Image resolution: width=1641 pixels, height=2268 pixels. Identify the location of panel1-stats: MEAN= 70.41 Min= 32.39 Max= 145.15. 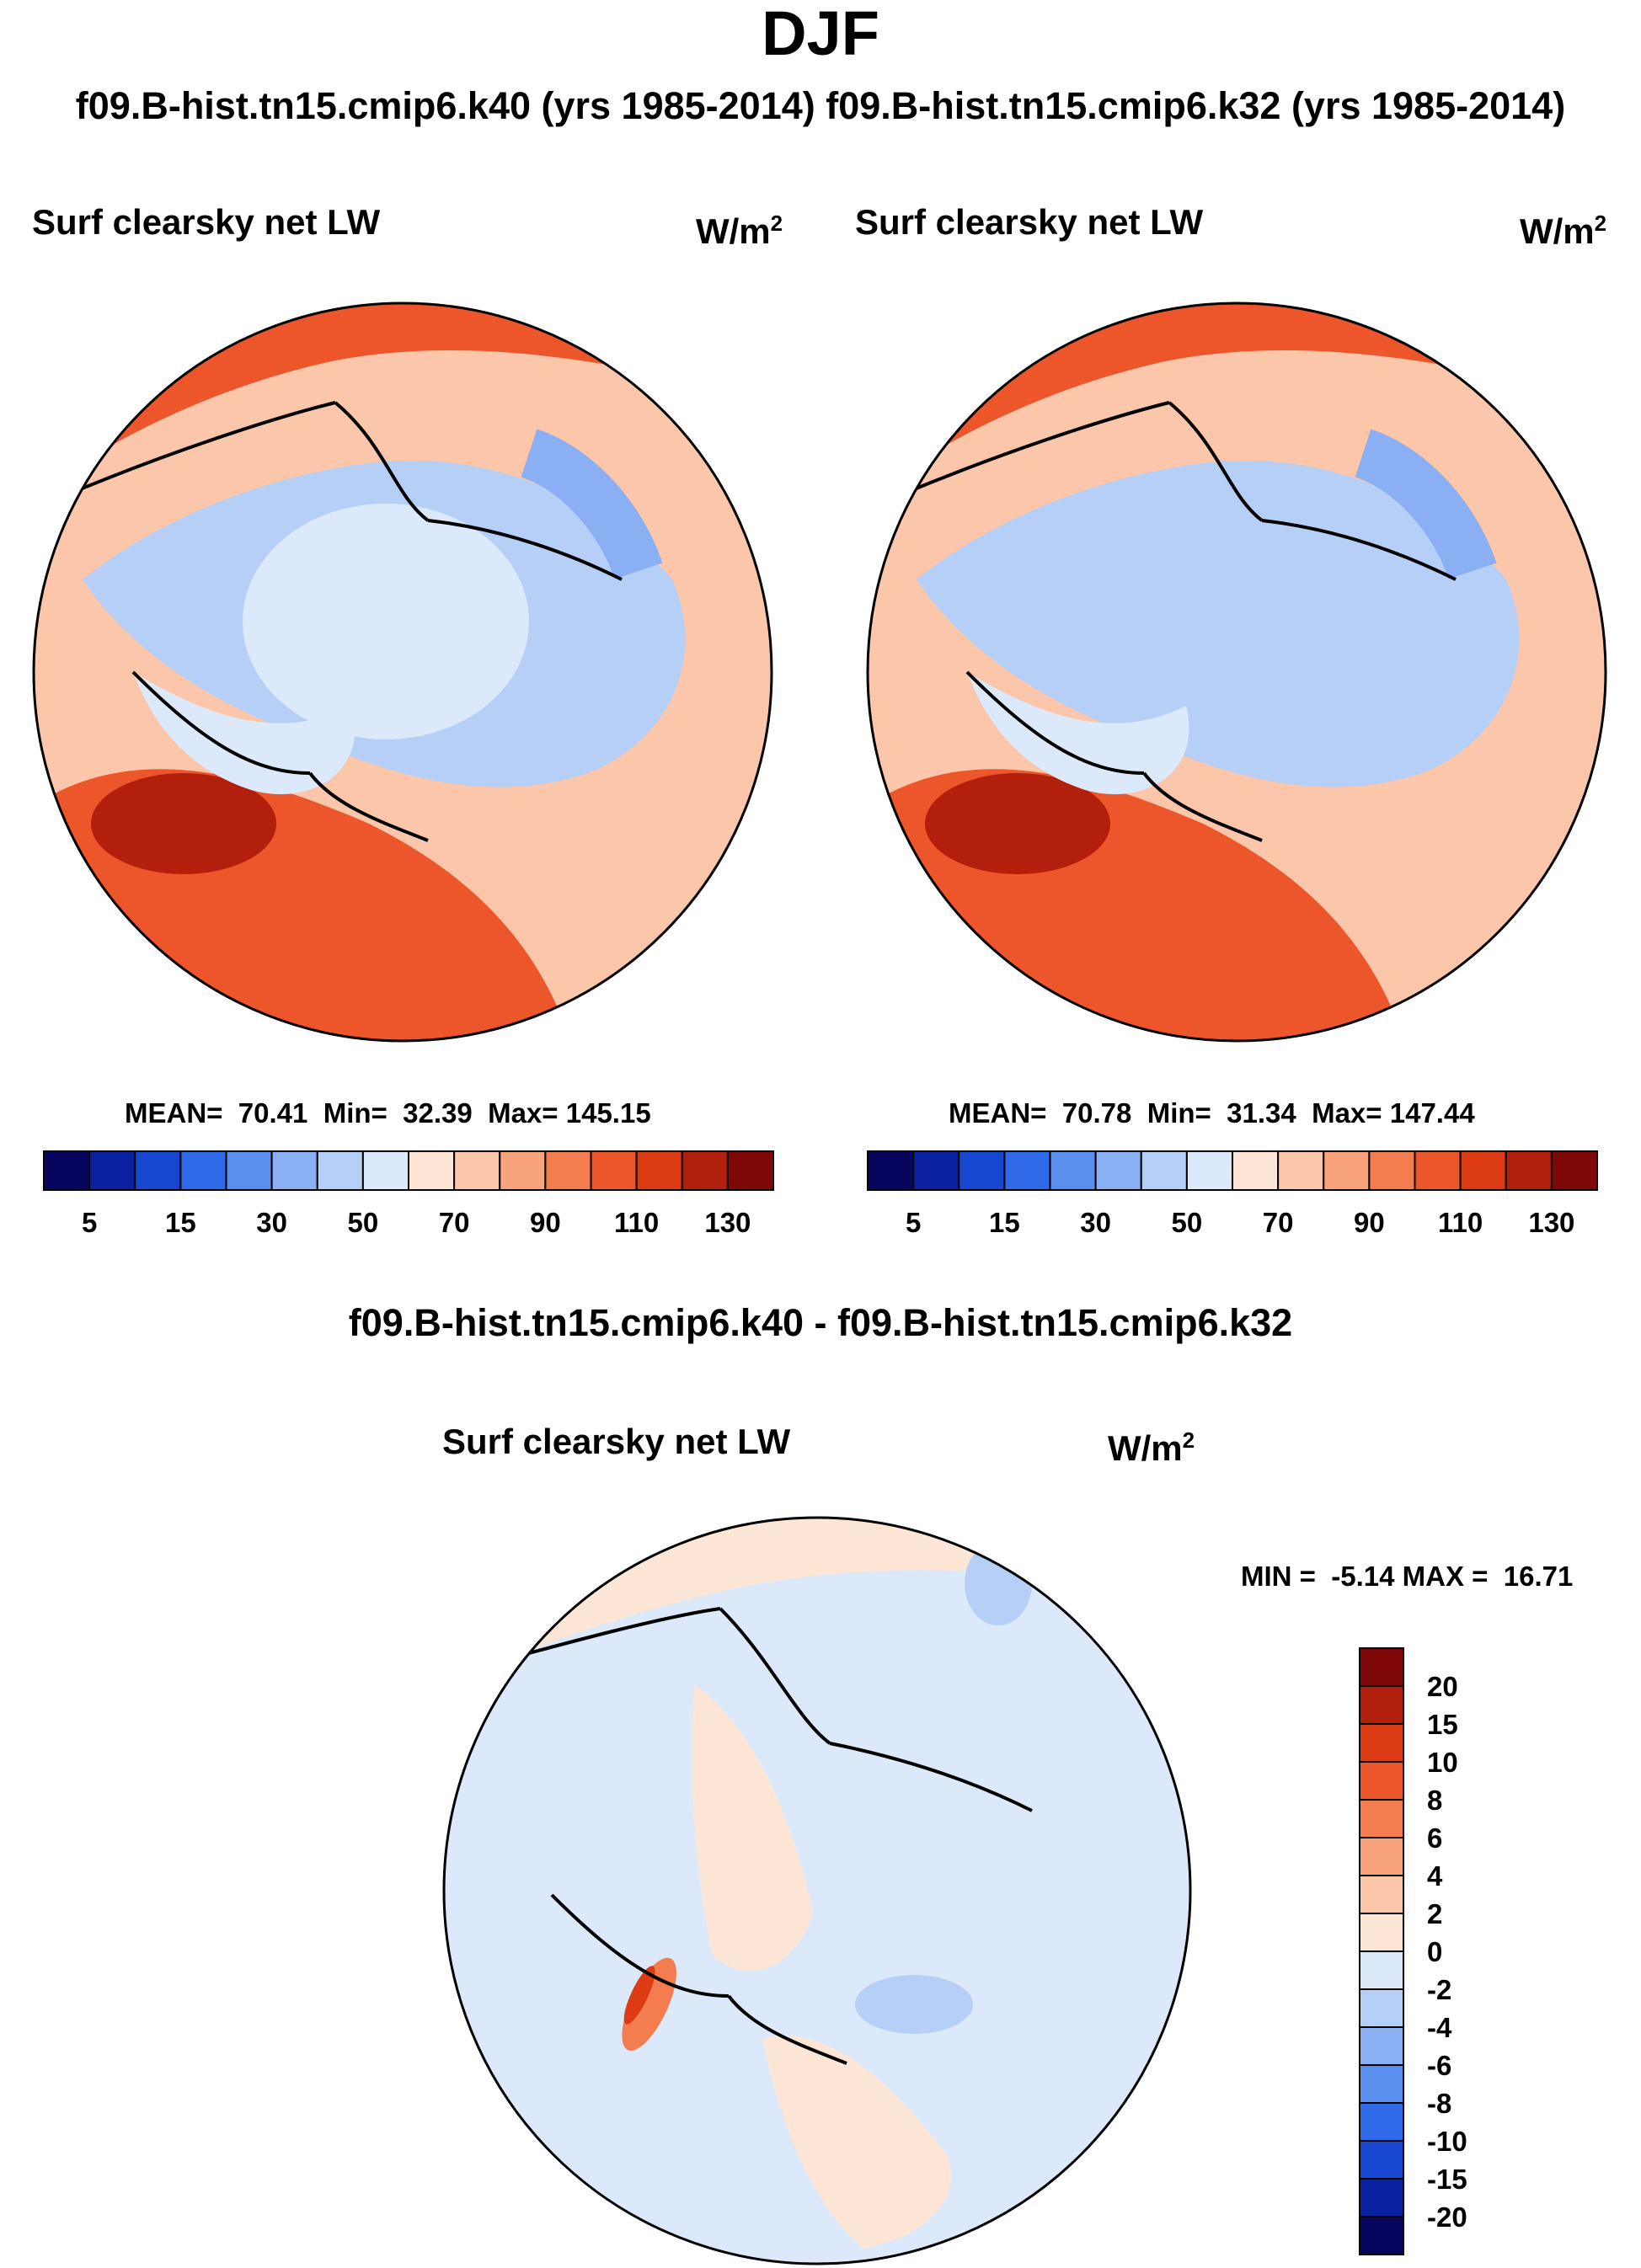
(388, 1113).